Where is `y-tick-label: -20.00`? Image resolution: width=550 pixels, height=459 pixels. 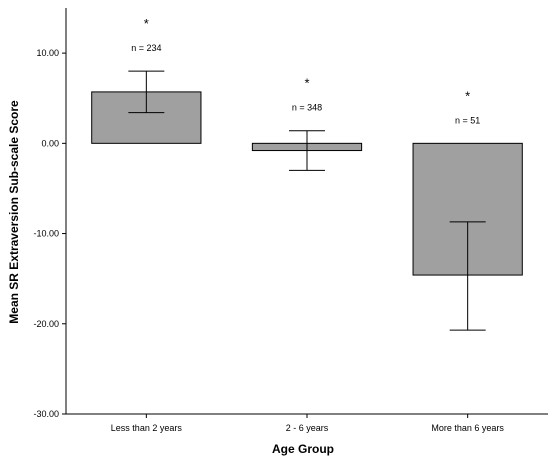
y-tick-label: -20.00 is located at coordinates (46, 324).